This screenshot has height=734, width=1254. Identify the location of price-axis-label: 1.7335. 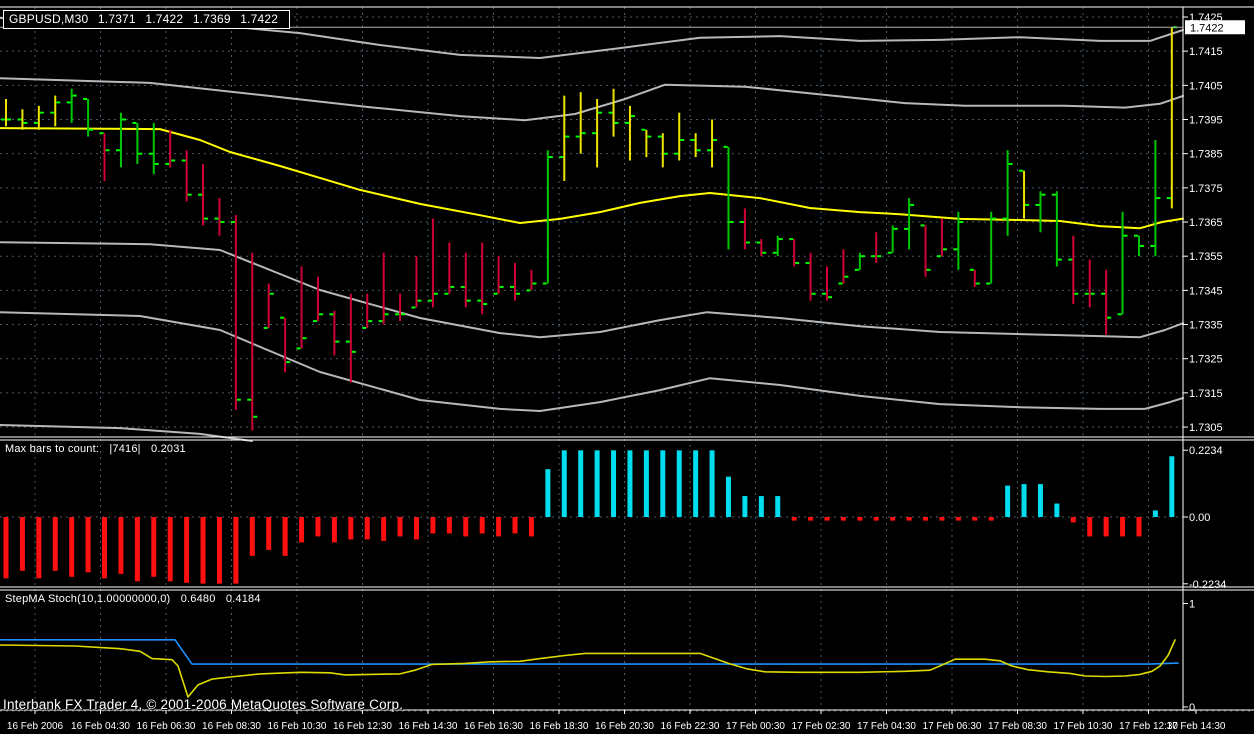
(1206, 326).